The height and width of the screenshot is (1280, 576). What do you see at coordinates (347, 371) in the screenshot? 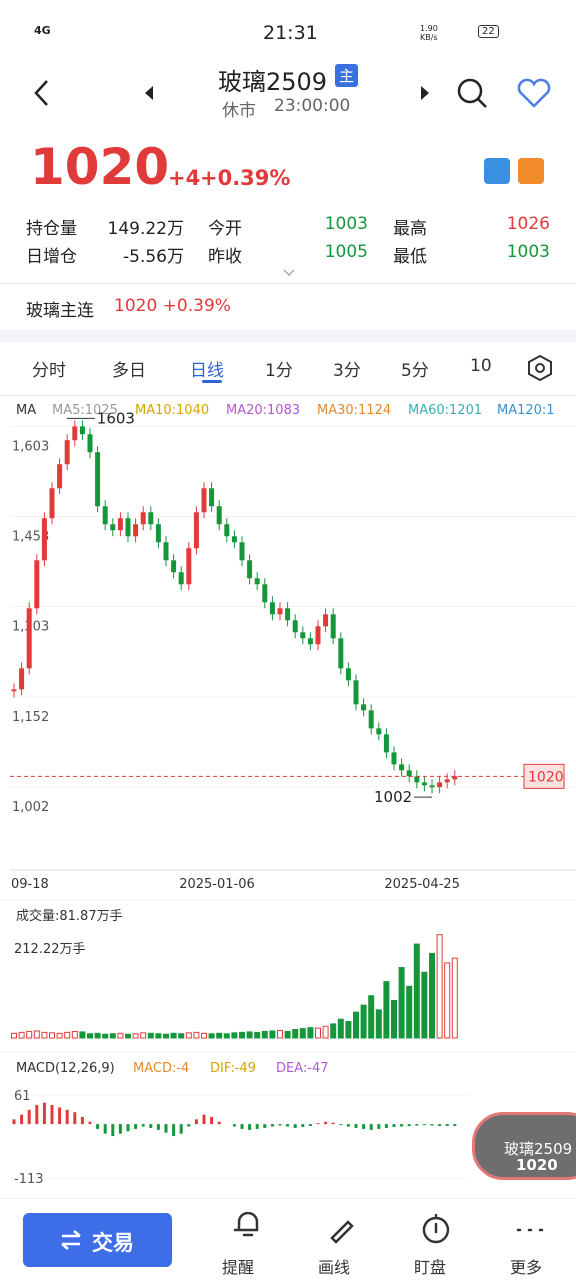
I see `period-tab: 3分` at bounding box center [347, 371].